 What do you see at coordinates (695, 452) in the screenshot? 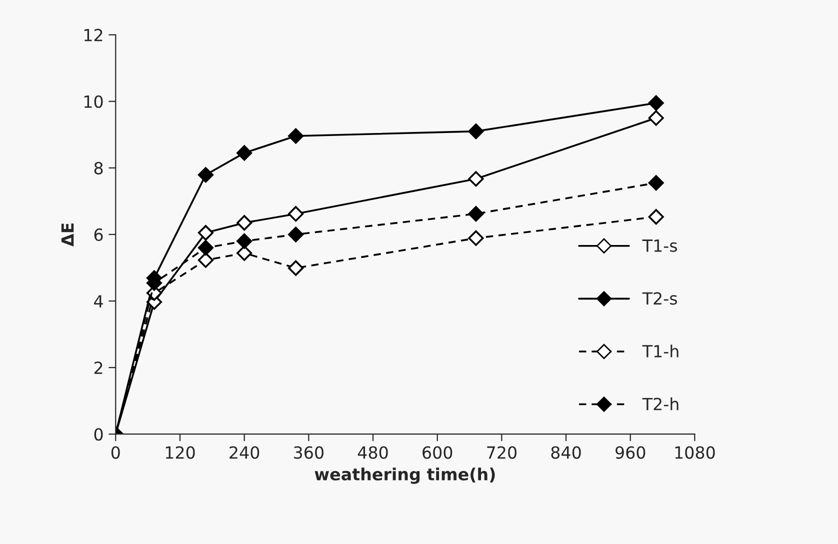
I see `x-tick-label: 1080` at bounding box center [695, 452].